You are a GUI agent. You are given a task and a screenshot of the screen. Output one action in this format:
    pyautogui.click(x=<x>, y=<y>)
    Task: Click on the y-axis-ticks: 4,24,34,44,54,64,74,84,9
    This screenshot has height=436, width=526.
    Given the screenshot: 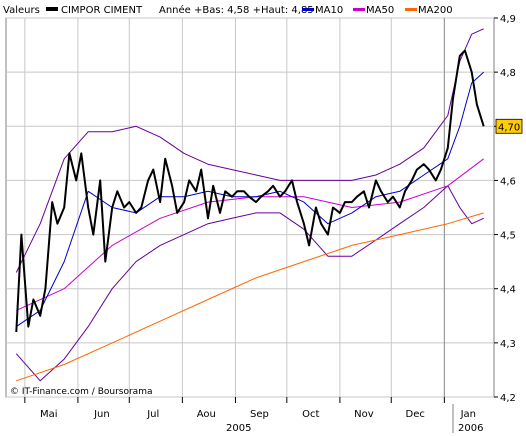 What is the action you would take?
    pyautogui.click(x=505, y=209)
    